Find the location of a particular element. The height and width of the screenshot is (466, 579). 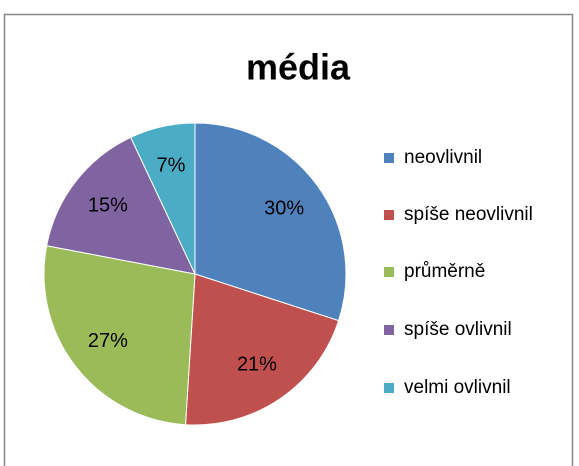

data-label: 15% is located at coordinates (108, 206).